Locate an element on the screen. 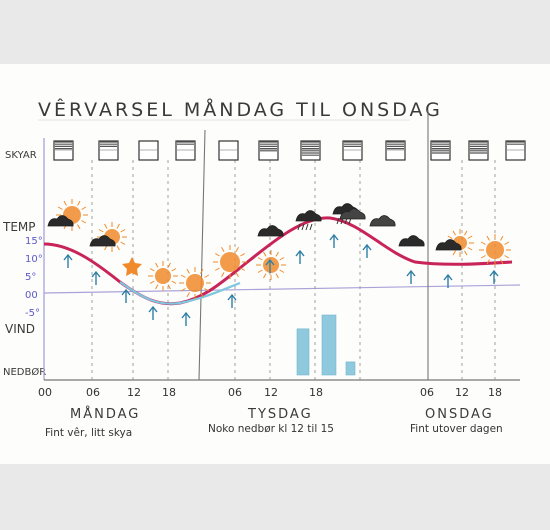  day-summary-wednesday: Fint utover dagen is located at coordinates (456, 429).